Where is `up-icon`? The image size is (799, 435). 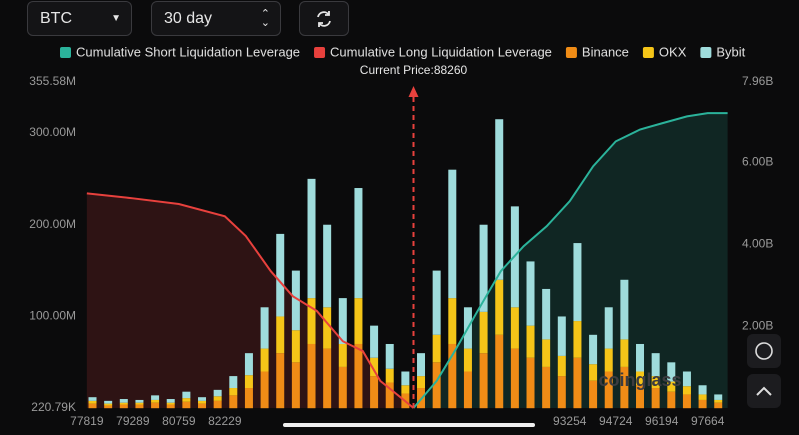
up-icon is located at coordinates (764, 391).